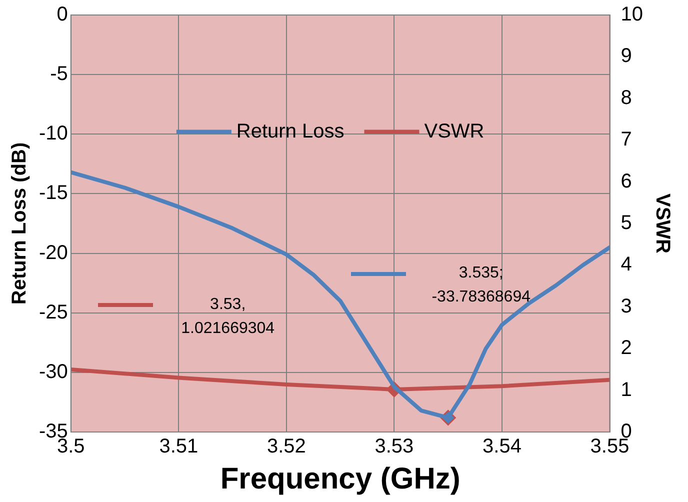 The height and width of the screenshot is (502, 688). What do you see at coordinates (502, 447) in the screenshot?
I see `x-tick-label: 3.54` at bounding box center [502, 447].